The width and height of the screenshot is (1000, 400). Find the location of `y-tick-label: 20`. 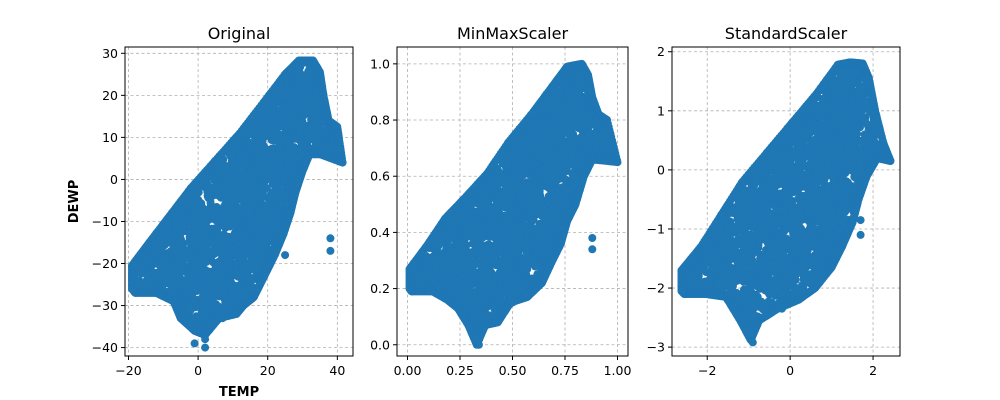

y-tick-label: 20 is located at coordinates (110, 95).